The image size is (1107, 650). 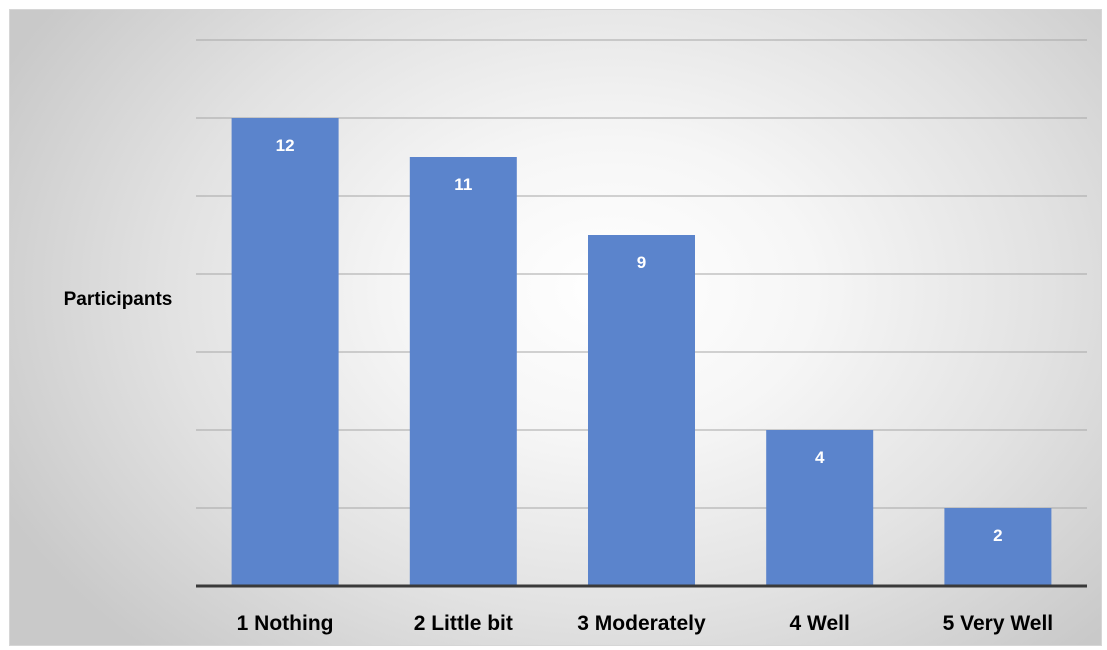 I want to click on data-label: 9, so click(x=641, y=262).